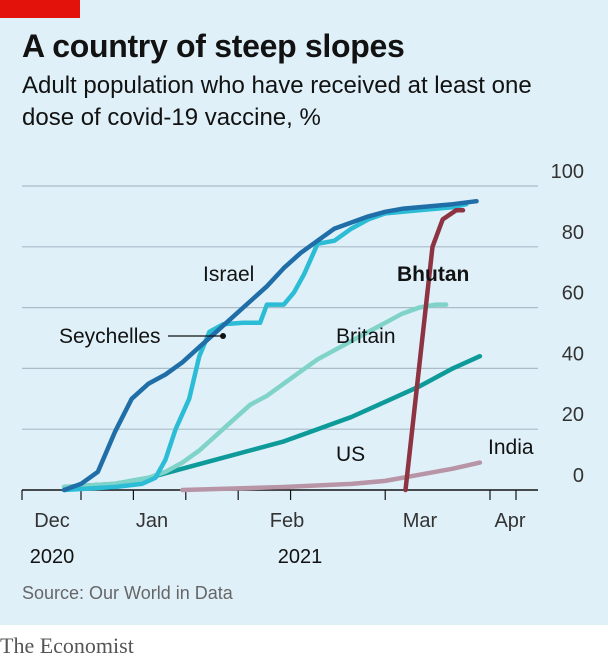 This screenshot has width=608, height=662. I want to click on series-label-seychelles: Seychelles, so click(110, 336).